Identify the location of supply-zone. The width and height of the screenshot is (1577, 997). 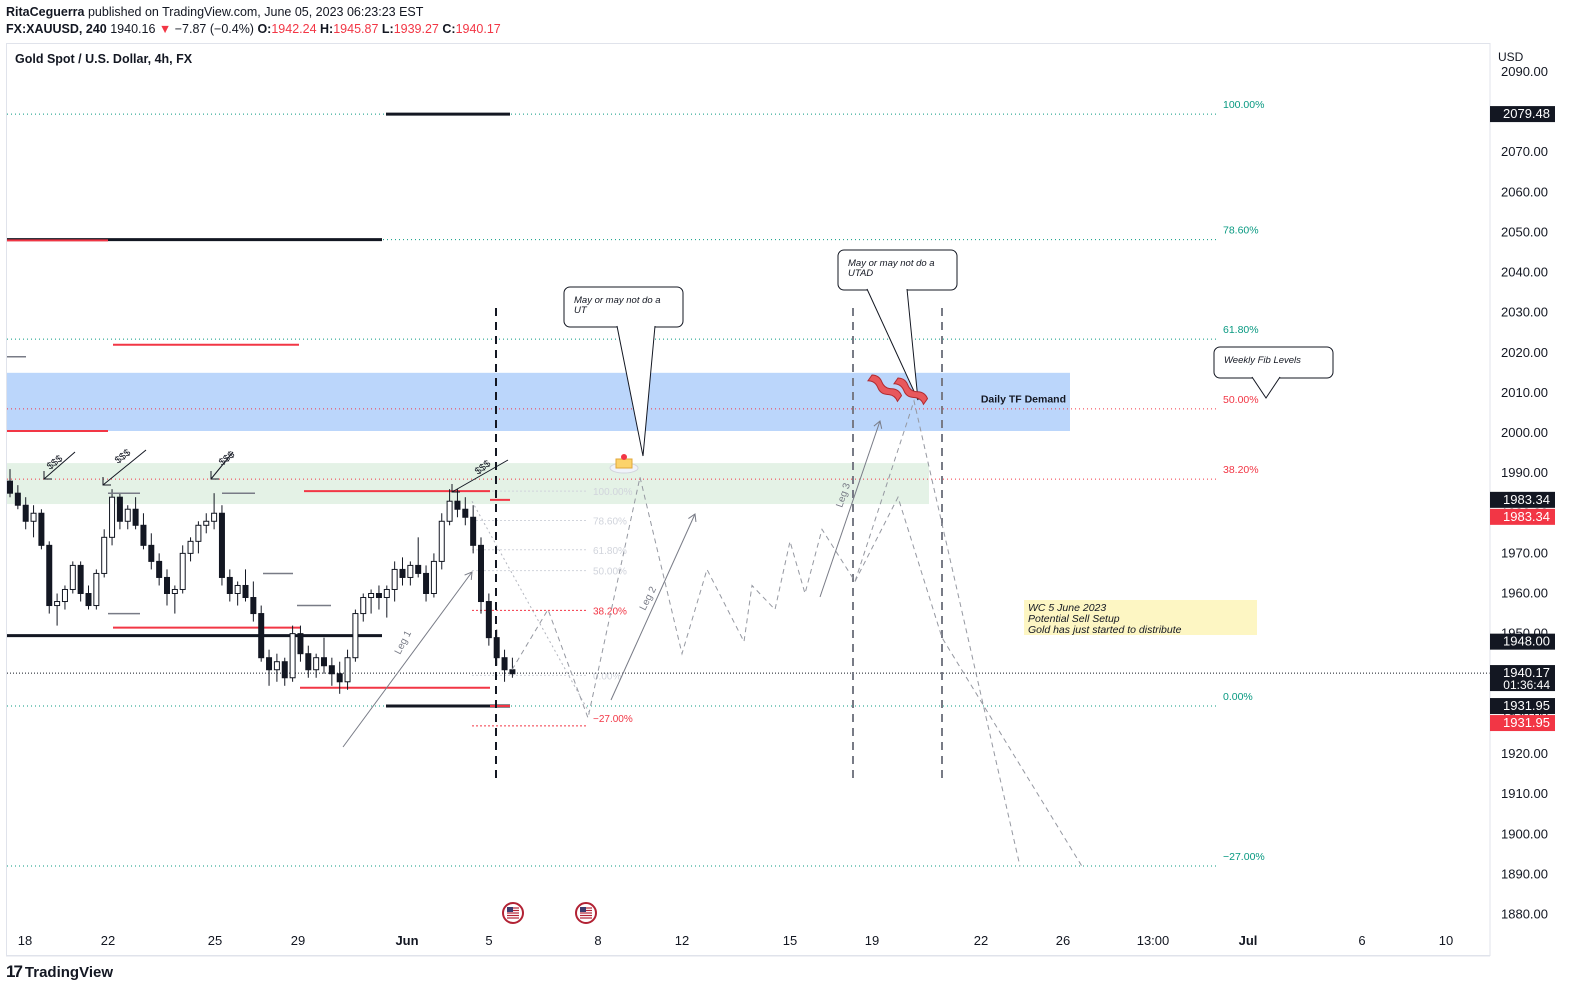
(468, 484).